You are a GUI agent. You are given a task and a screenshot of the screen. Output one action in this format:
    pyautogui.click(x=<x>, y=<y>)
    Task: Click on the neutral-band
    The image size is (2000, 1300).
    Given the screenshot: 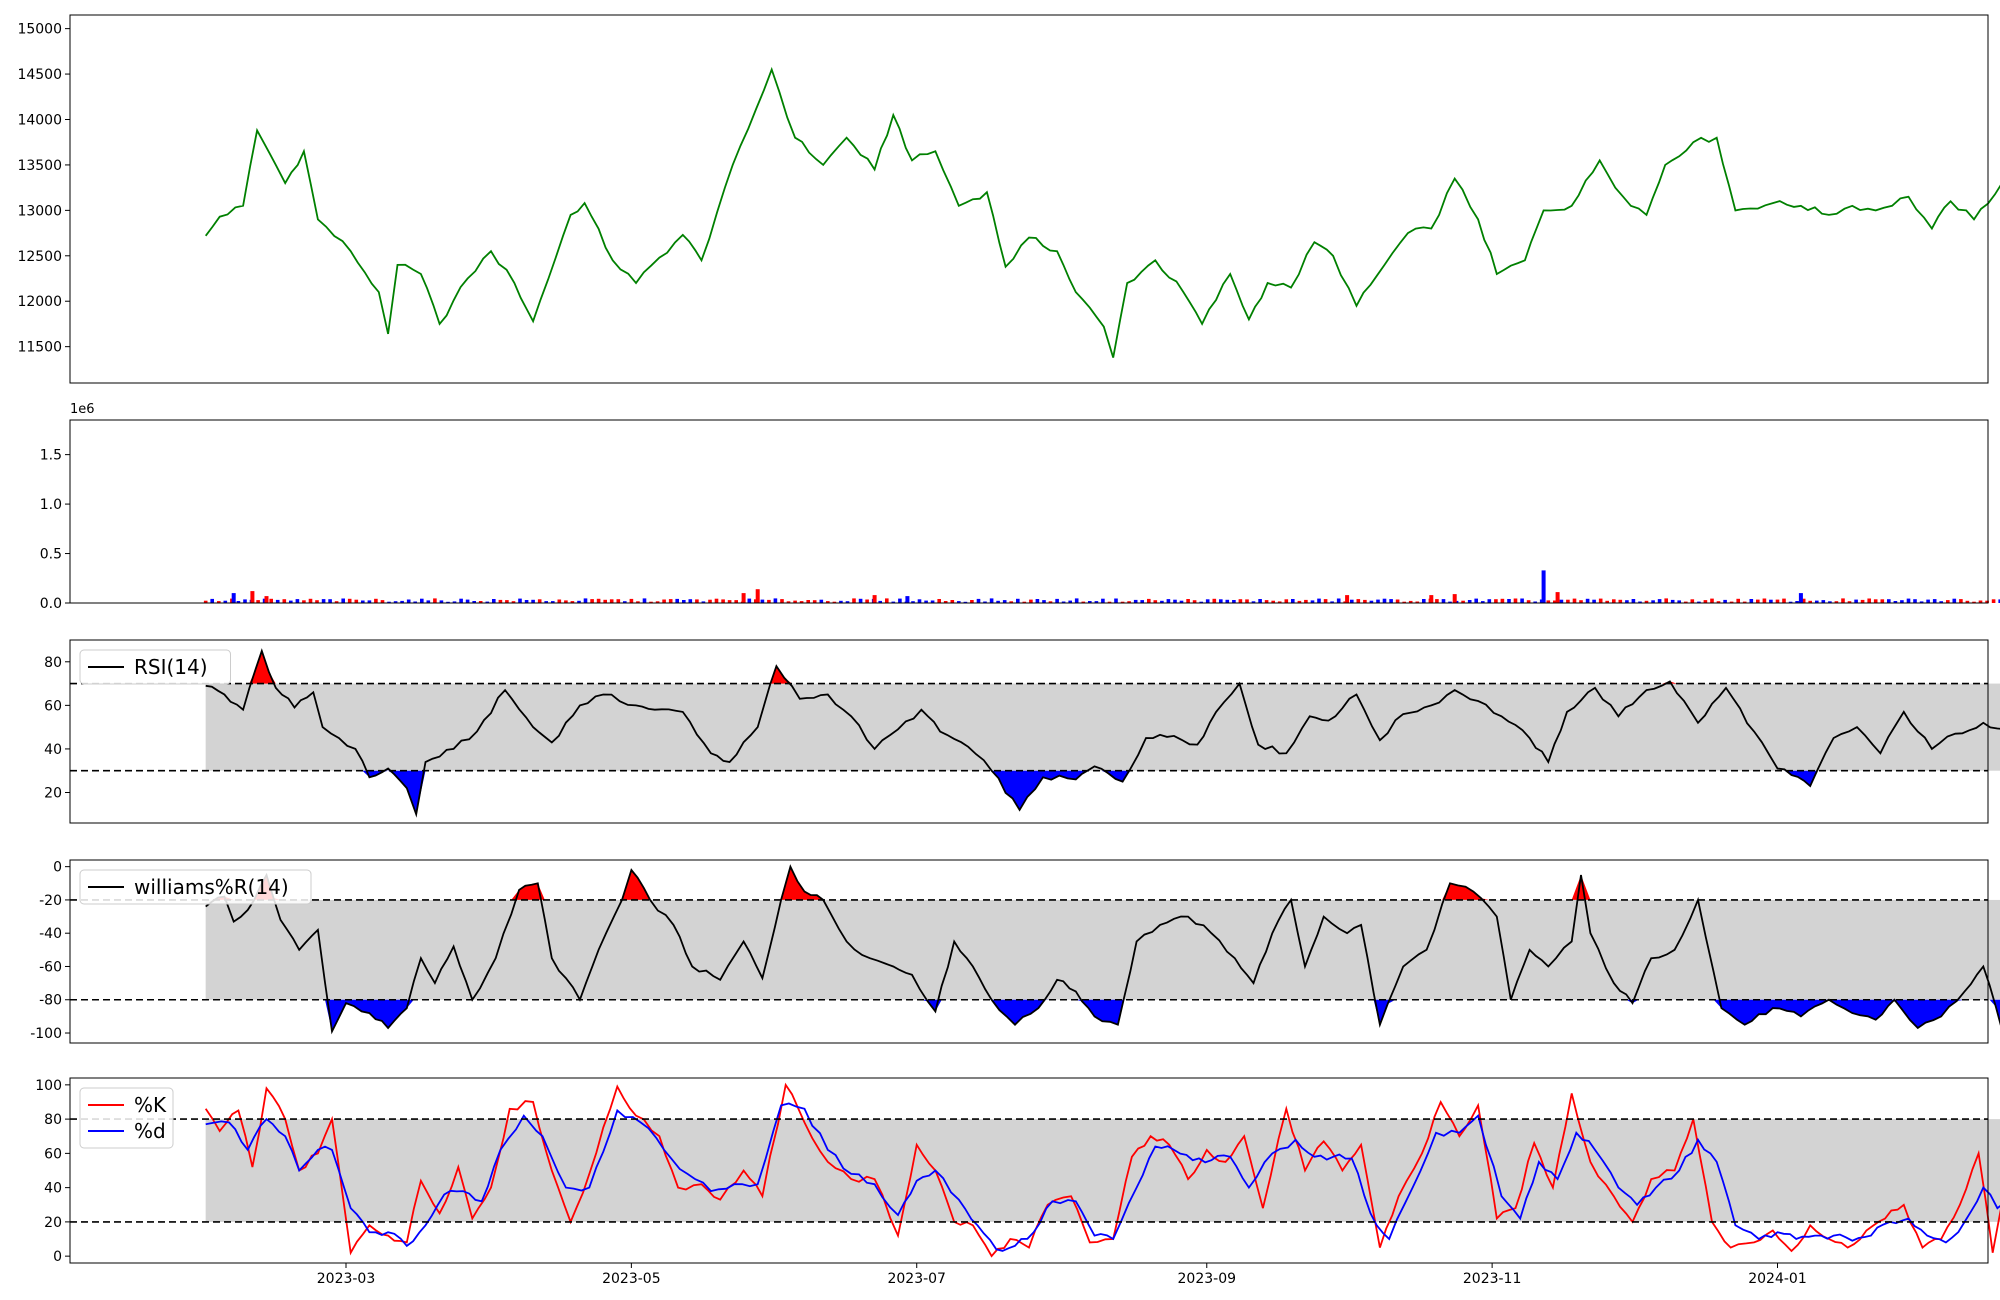 What is the action you would take?
    pyautogui.click(x=1102, y=949)
    